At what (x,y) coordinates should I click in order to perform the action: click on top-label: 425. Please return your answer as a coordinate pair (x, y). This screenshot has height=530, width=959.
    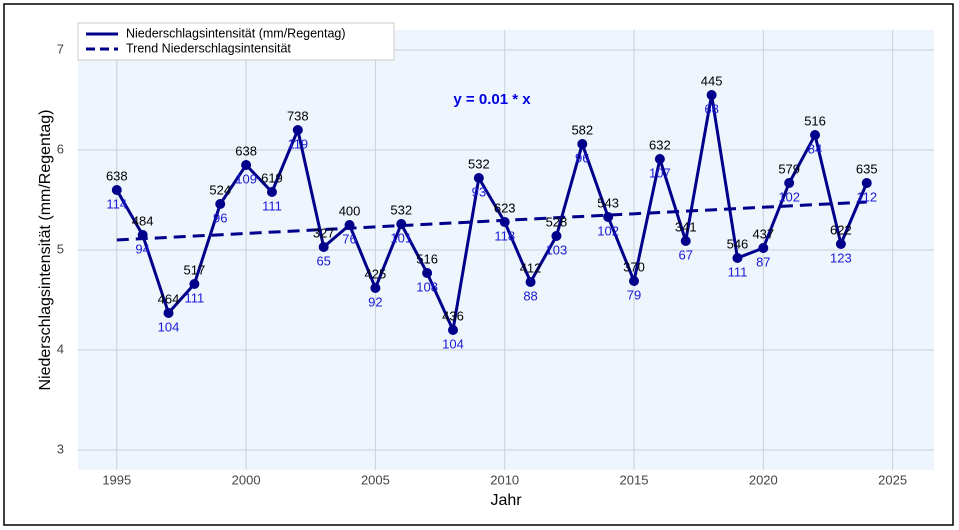
    Looking at the image, I should click on (376, 273).